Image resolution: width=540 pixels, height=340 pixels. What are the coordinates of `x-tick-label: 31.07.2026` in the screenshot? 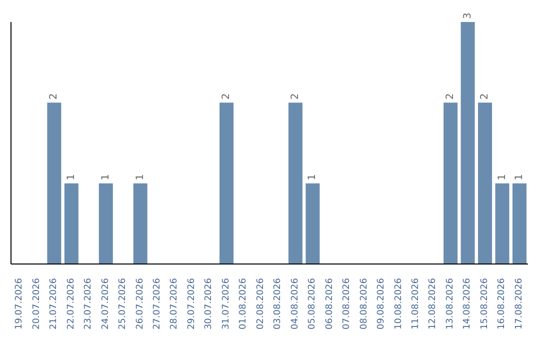 It's located at (226, 304).